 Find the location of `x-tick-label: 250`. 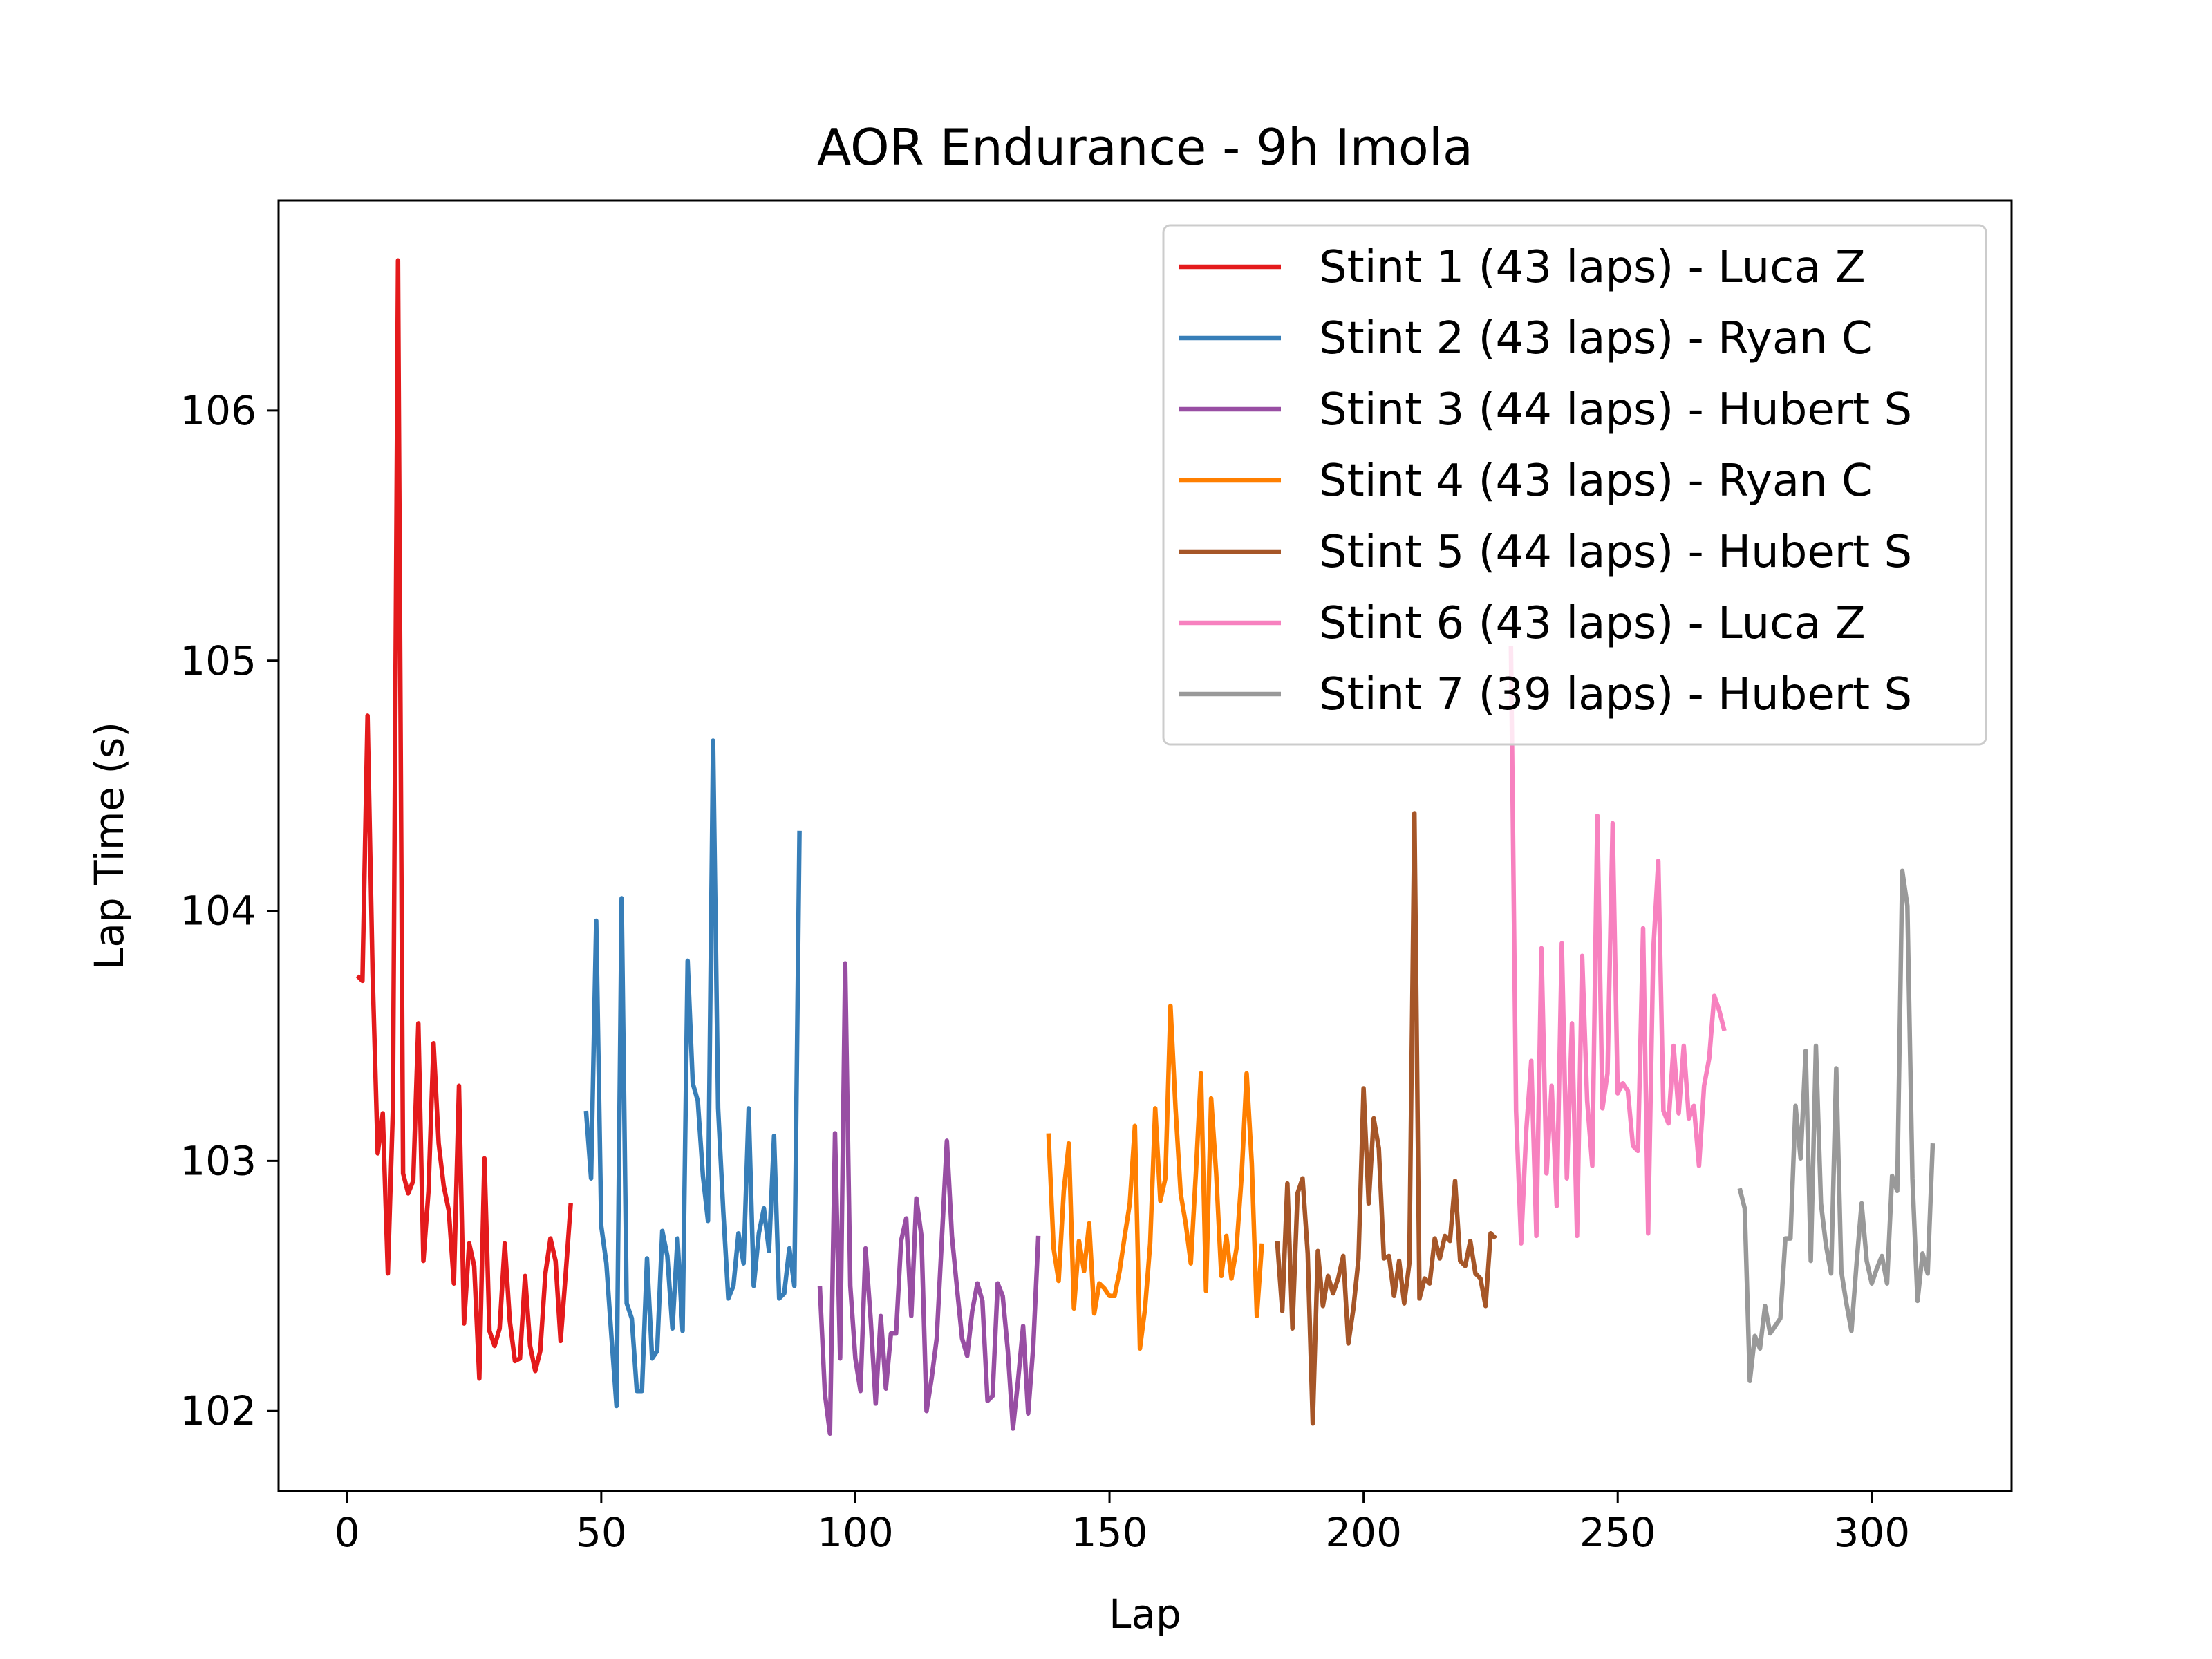

x-tick-label: 250 is located at coordinates (1618, 1532).